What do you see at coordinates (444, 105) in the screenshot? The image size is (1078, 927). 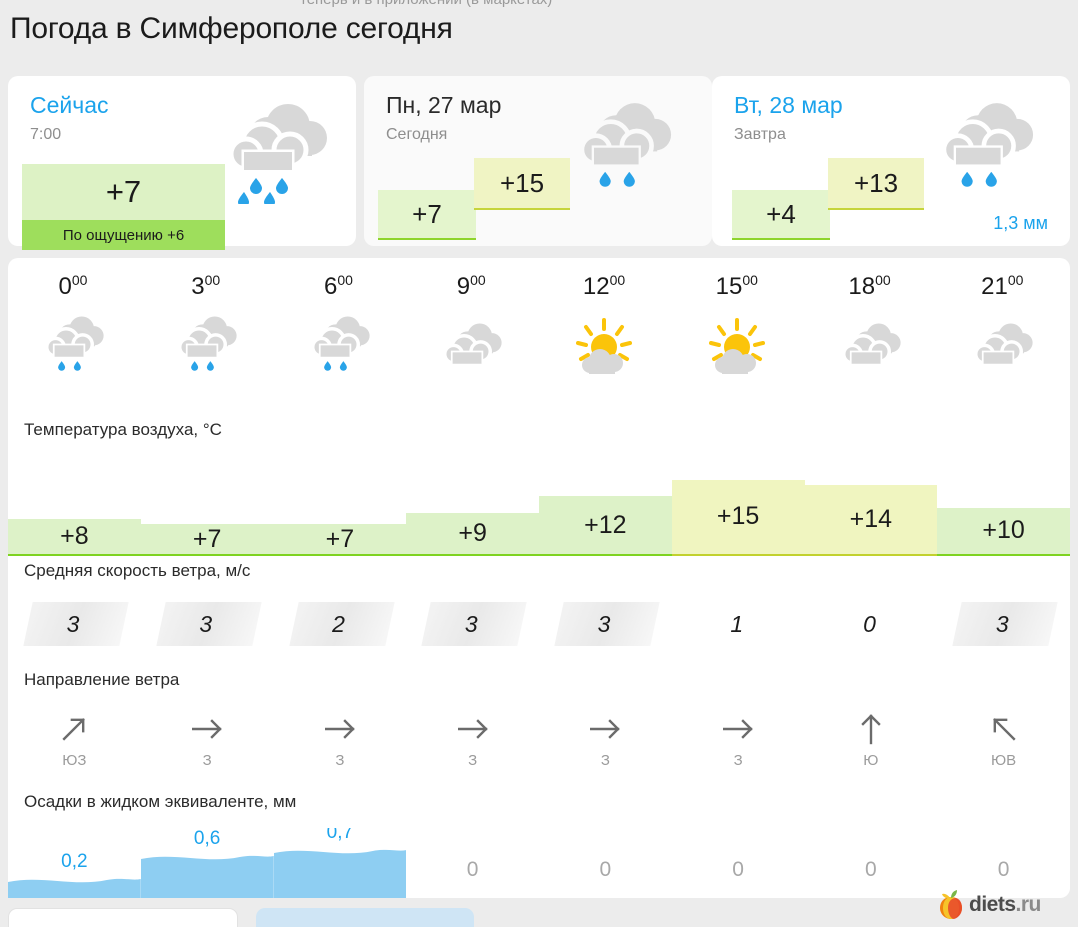 I see `card-day-1-date: Пн, 27 мар` at bounding box center [444, 105].